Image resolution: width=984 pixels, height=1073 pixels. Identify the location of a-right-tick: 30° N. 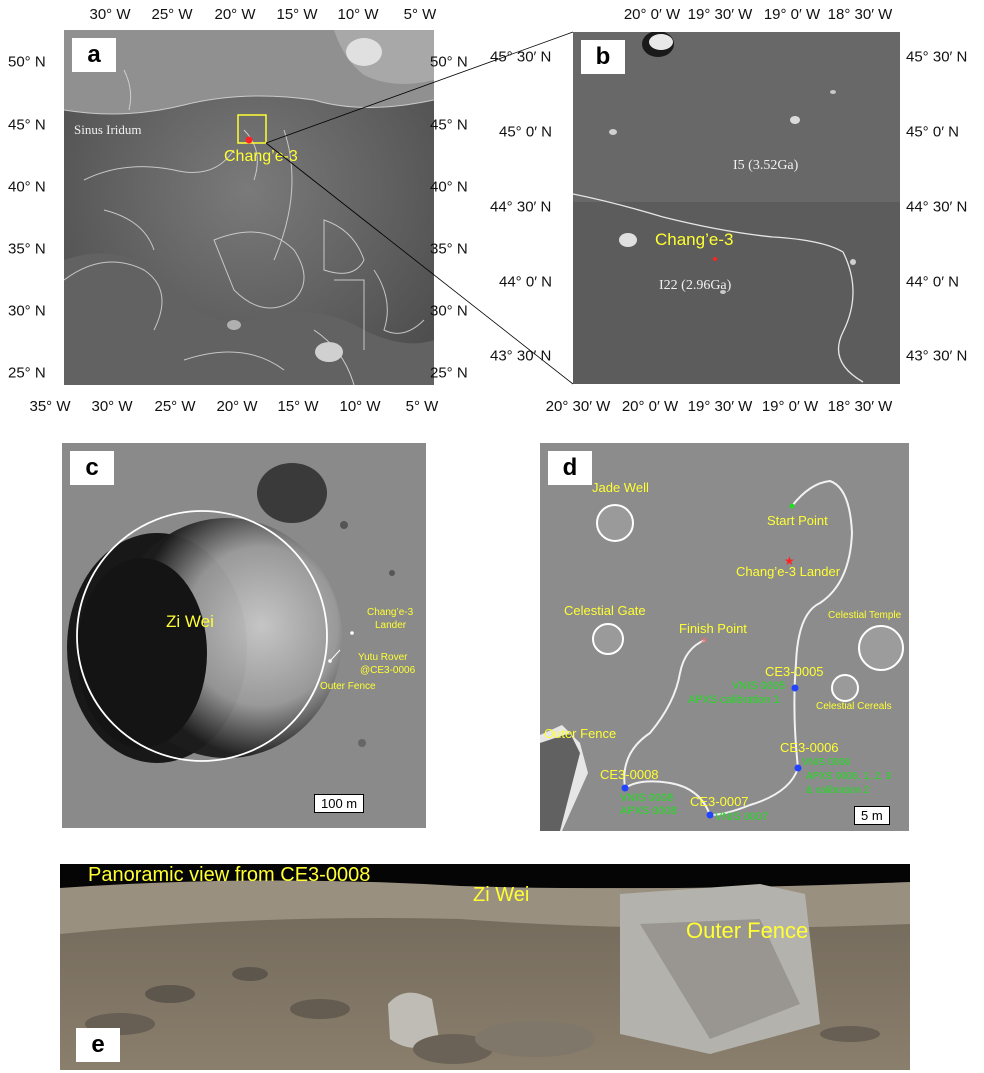
(449, 311).